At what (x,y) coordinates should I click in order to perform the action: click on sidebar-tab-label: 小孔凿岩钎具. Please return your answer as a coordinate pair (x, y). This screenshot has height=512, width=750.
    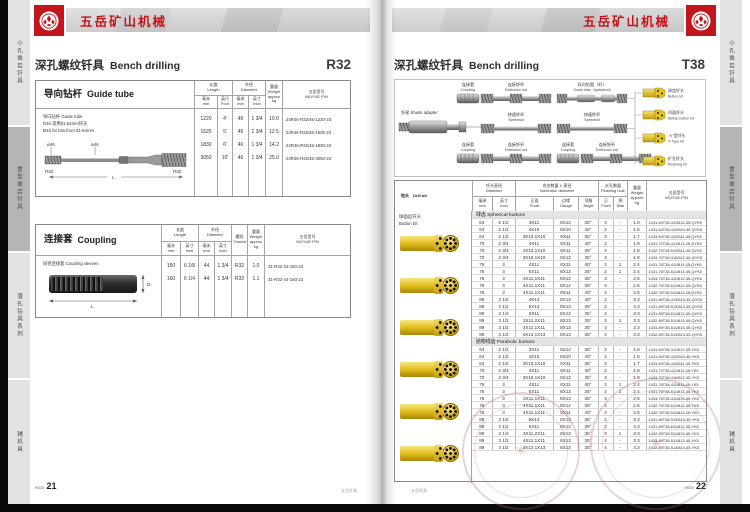
    Looking at the image, I should click on (731, 62).